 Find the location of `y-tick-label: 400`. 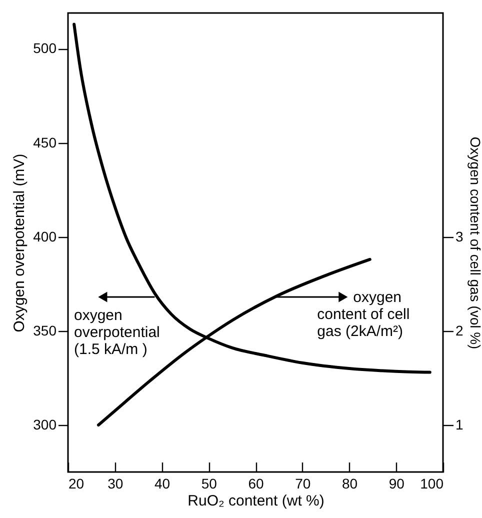

y-tick-label: 400 is located at coordinates (45, 236).